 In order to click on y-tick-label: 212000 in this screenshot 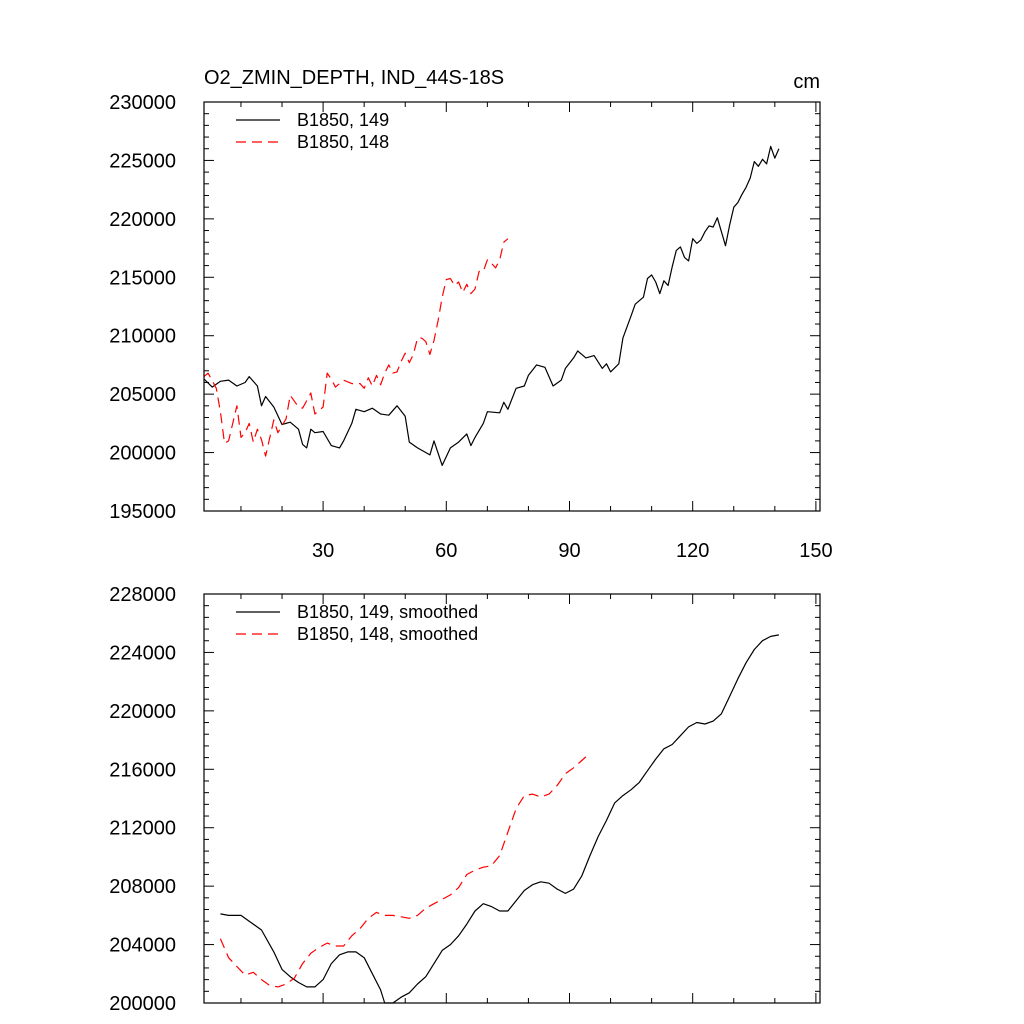, I will do `click(142, 829)`.